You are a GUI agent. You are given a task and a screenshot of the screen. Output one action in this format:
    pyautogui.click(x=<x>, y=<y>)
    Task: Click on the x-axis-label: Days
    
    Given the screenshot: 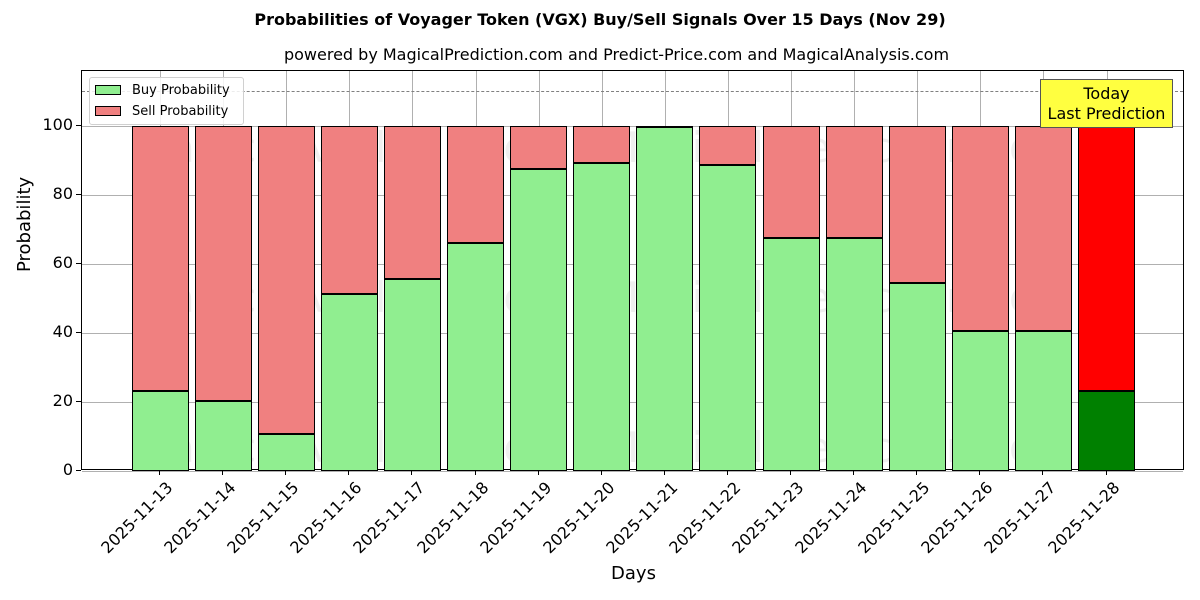 What is the action you would take?
    pyautogui.click(x=633, y=573)
    